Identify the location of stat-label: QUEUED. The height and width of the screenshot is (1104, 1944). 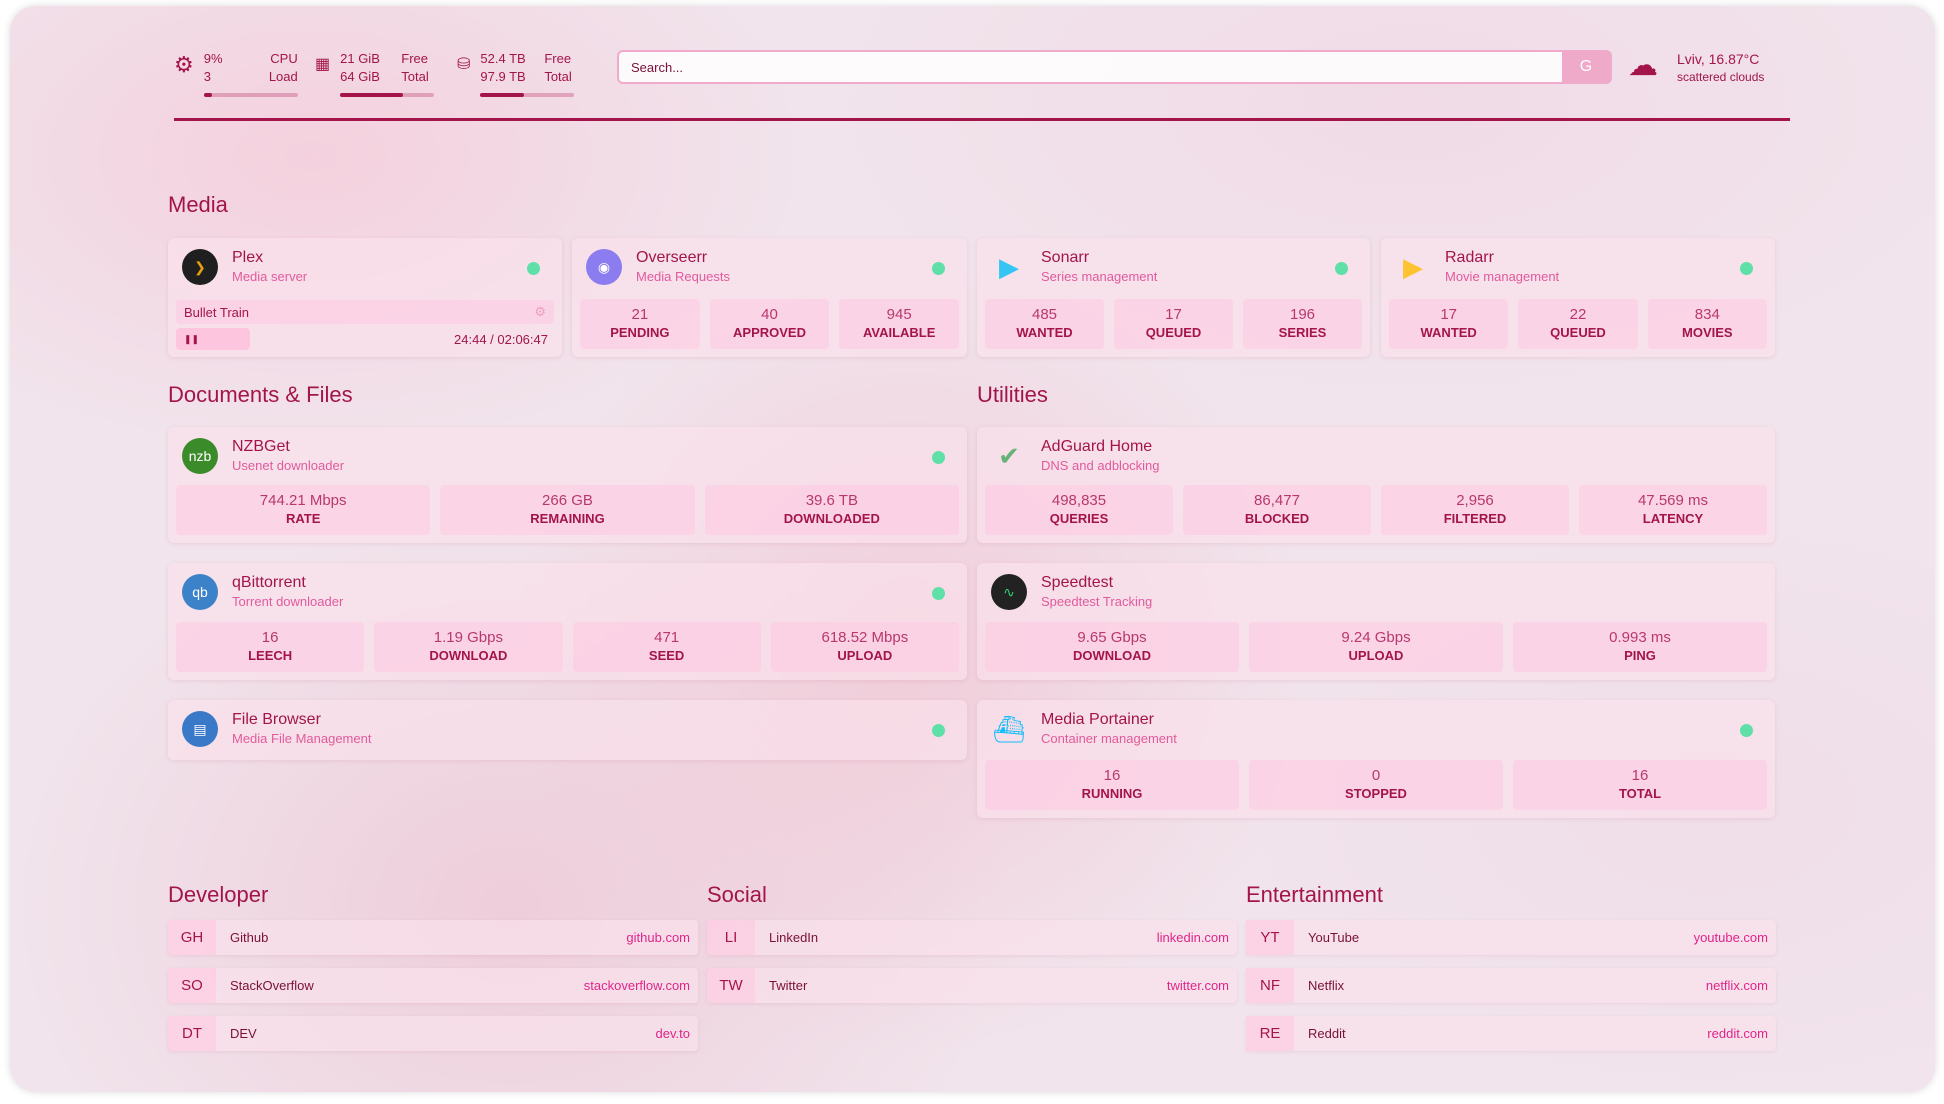
(1578, 332).